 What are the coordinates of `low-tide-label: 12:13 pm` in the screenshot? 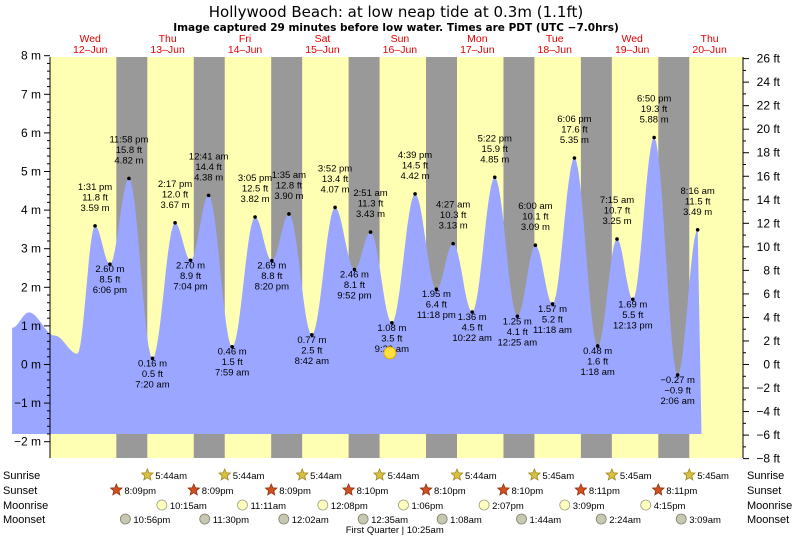 It's located at (633, 325).